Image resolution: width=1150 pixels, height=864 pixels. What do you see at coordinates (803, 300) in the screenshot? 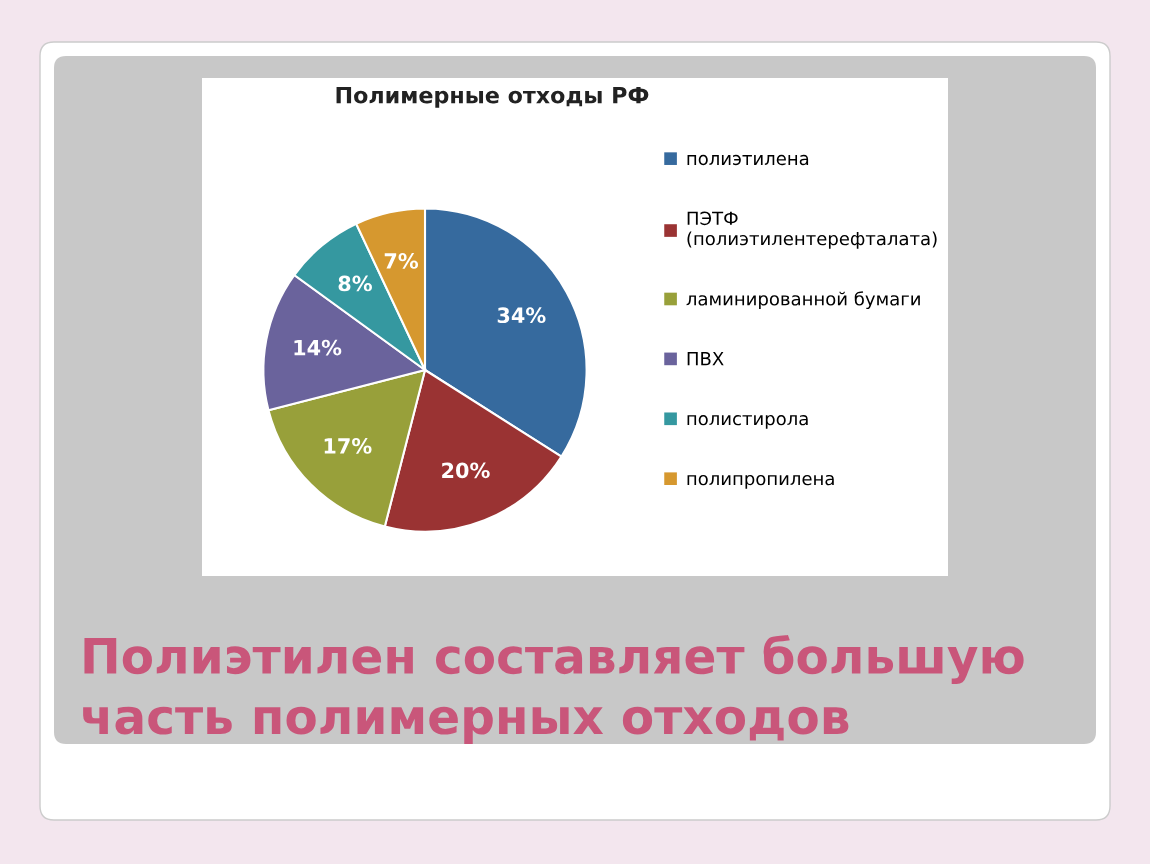
I see `legend-label: ламинированной бумаги` at bounding box center [803, 300].